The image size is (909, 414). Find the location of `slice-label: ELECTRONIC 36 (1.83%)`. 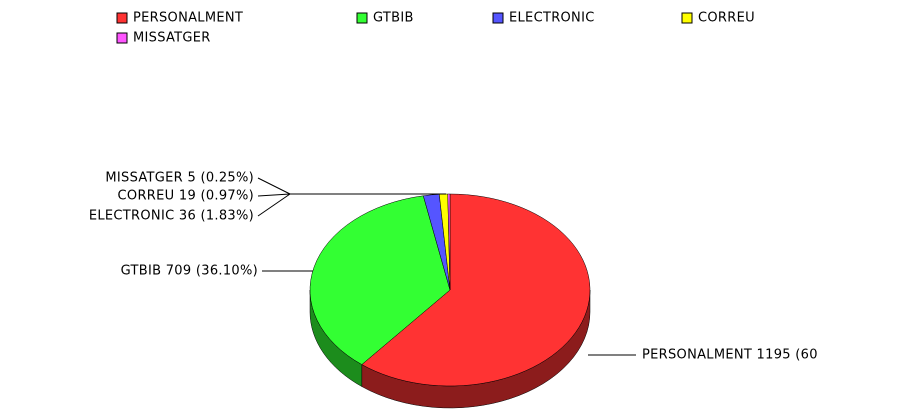

slice-label: ELECTRONIC 36 (1.83%) is located at coordinates (171, 216).